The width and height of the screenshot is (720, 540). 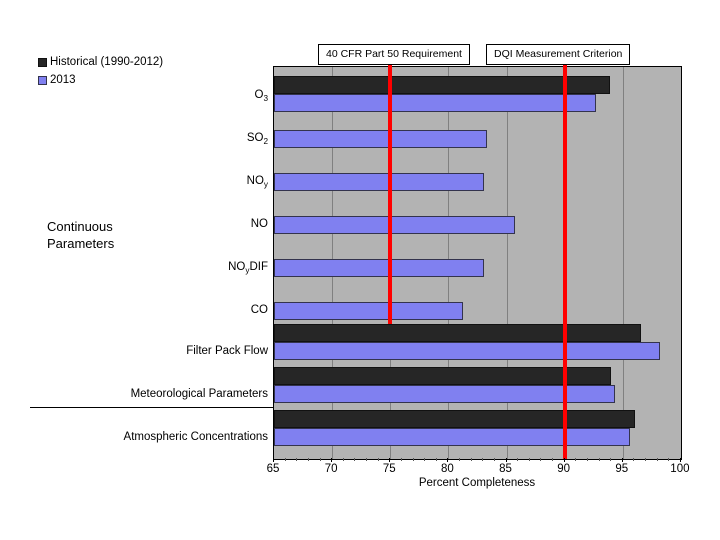 What do you see at coordinates (563, 469) in the screenshot?
I see `xticklabel-90: 90` at bounding box center [563, 469].